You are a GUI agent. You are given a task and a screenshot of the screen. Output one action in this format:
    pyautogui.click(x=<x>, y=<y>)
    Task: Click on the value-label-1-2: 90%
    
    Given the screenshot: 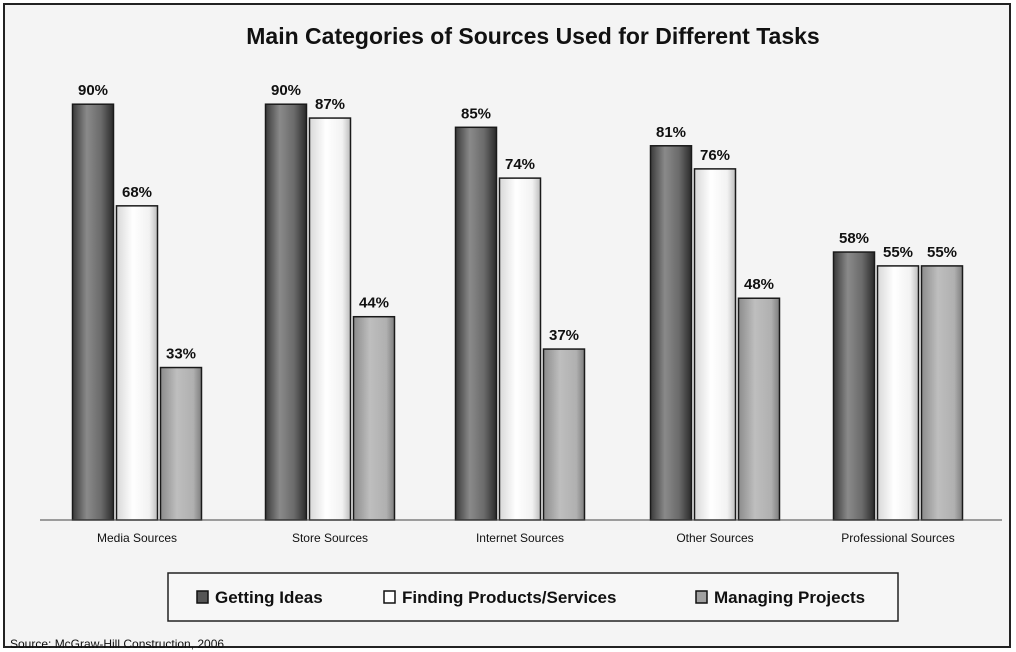 What is the action you would take?
    pyautogui.click(x=286, y=90)
    